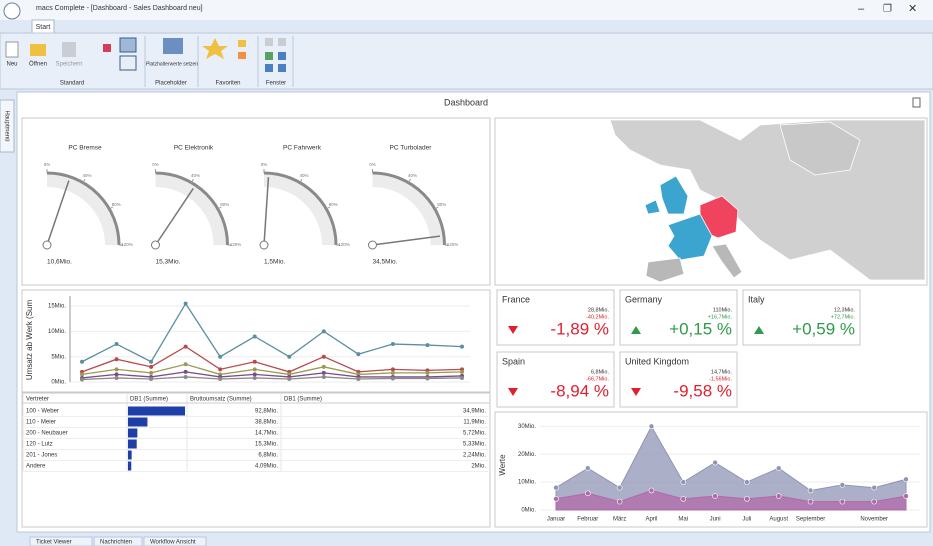 This screenshot has width=933, height=546. What do you see at coordinates (597, 379) in the screenshot?
I see `kpi-delta: -66,7Mio.` at bounding box center [597, 379].